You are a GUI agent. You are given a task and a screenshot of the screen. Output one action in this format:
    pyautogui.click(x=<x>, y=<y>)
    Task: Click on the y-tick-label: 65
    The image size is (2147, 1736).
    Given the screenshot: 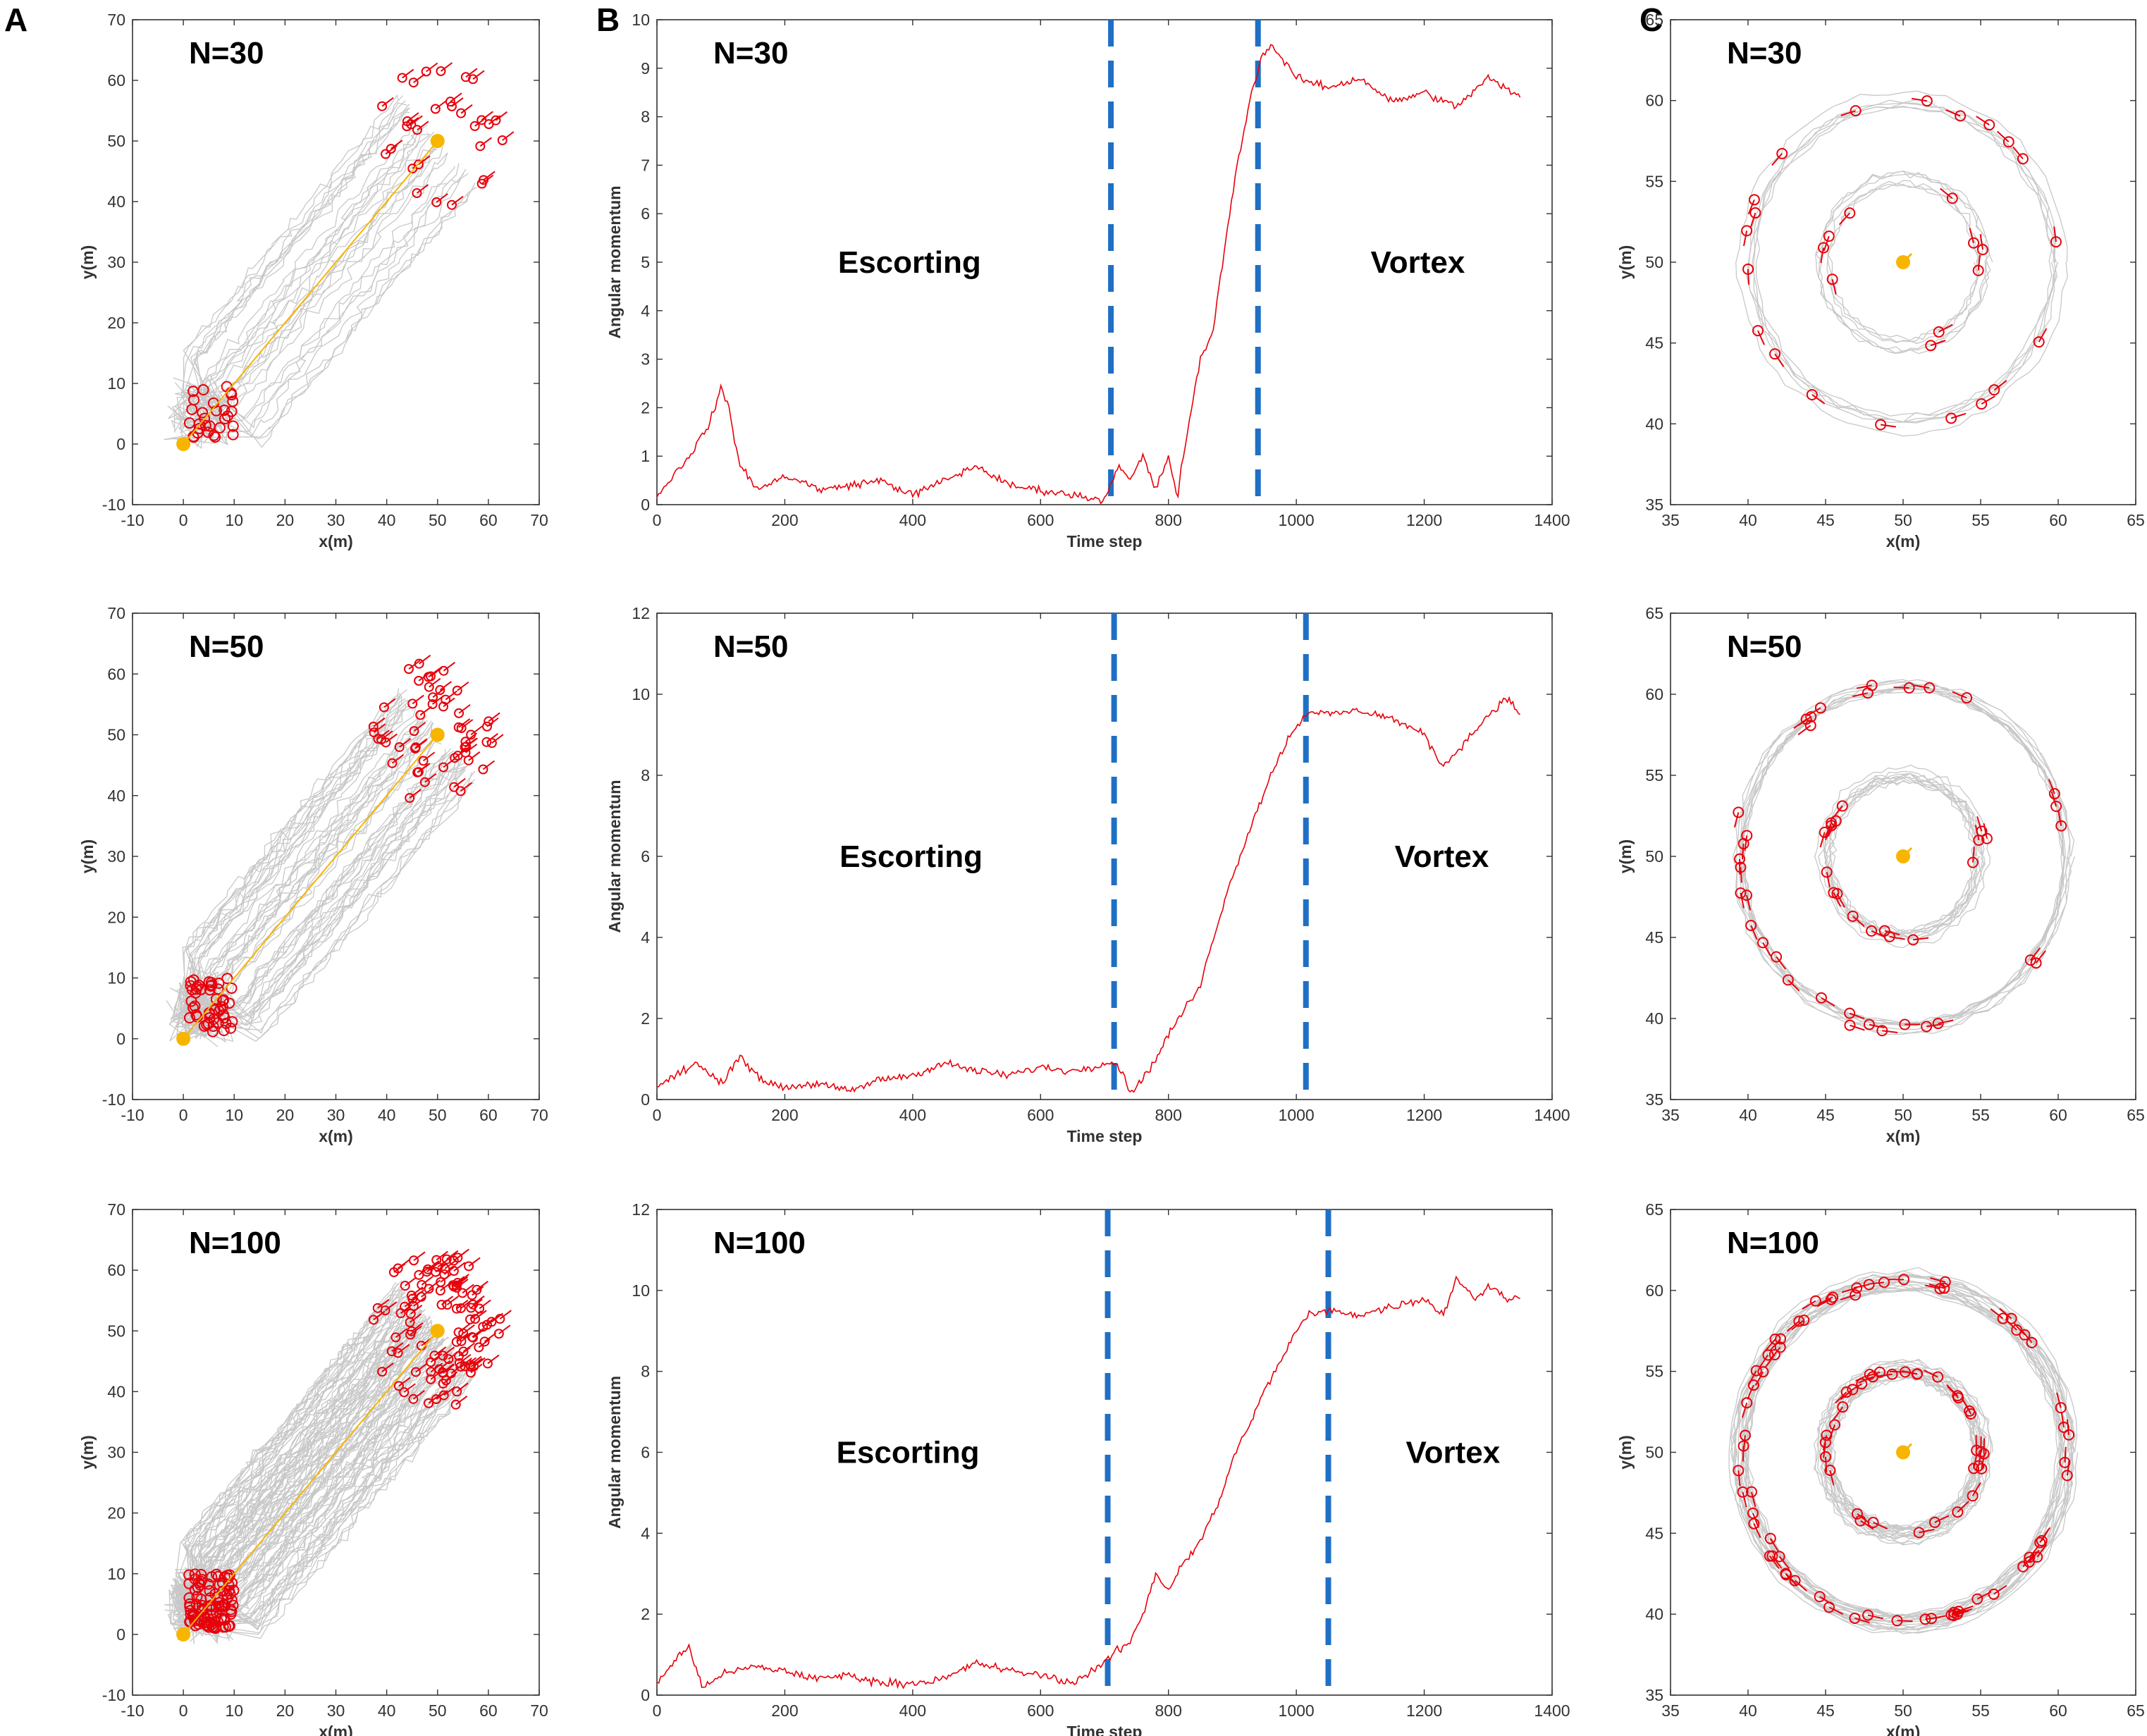 What is the action you would take?
    pyautogui.click(x=1654, y=1209)
    